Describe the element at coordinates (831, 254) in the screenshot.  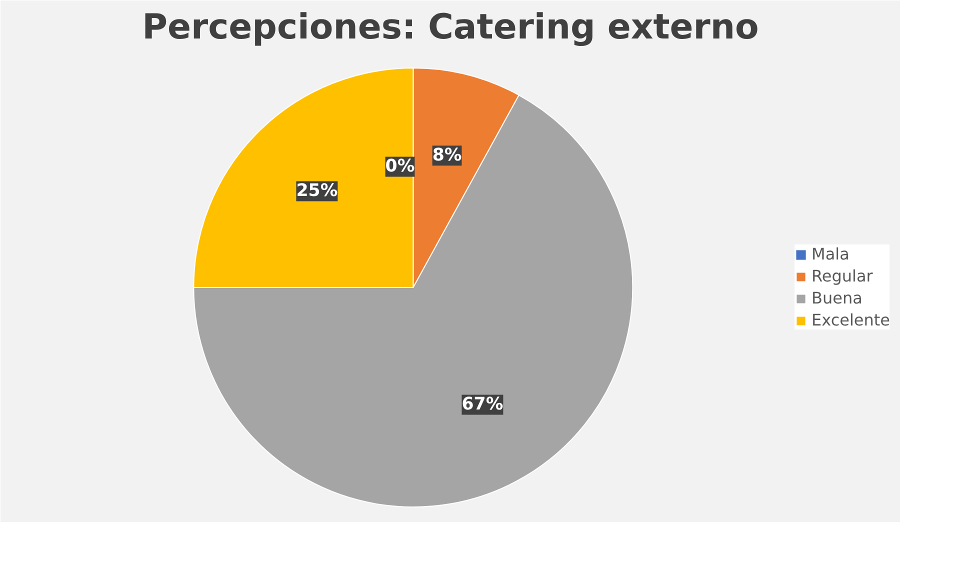
I see `legend-label: Mala` at that location.